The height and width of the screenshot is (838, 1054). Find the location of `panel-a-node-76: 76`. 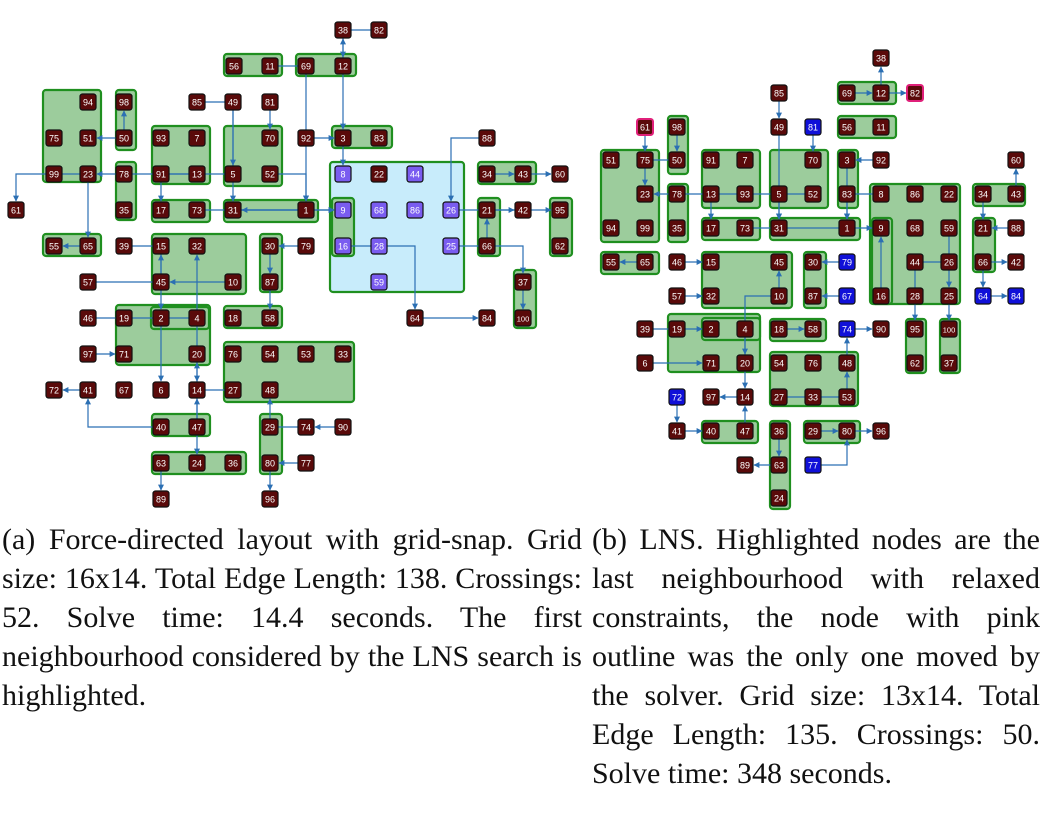

panel-a-node-76: 76 is located at coordinates (233, 354).